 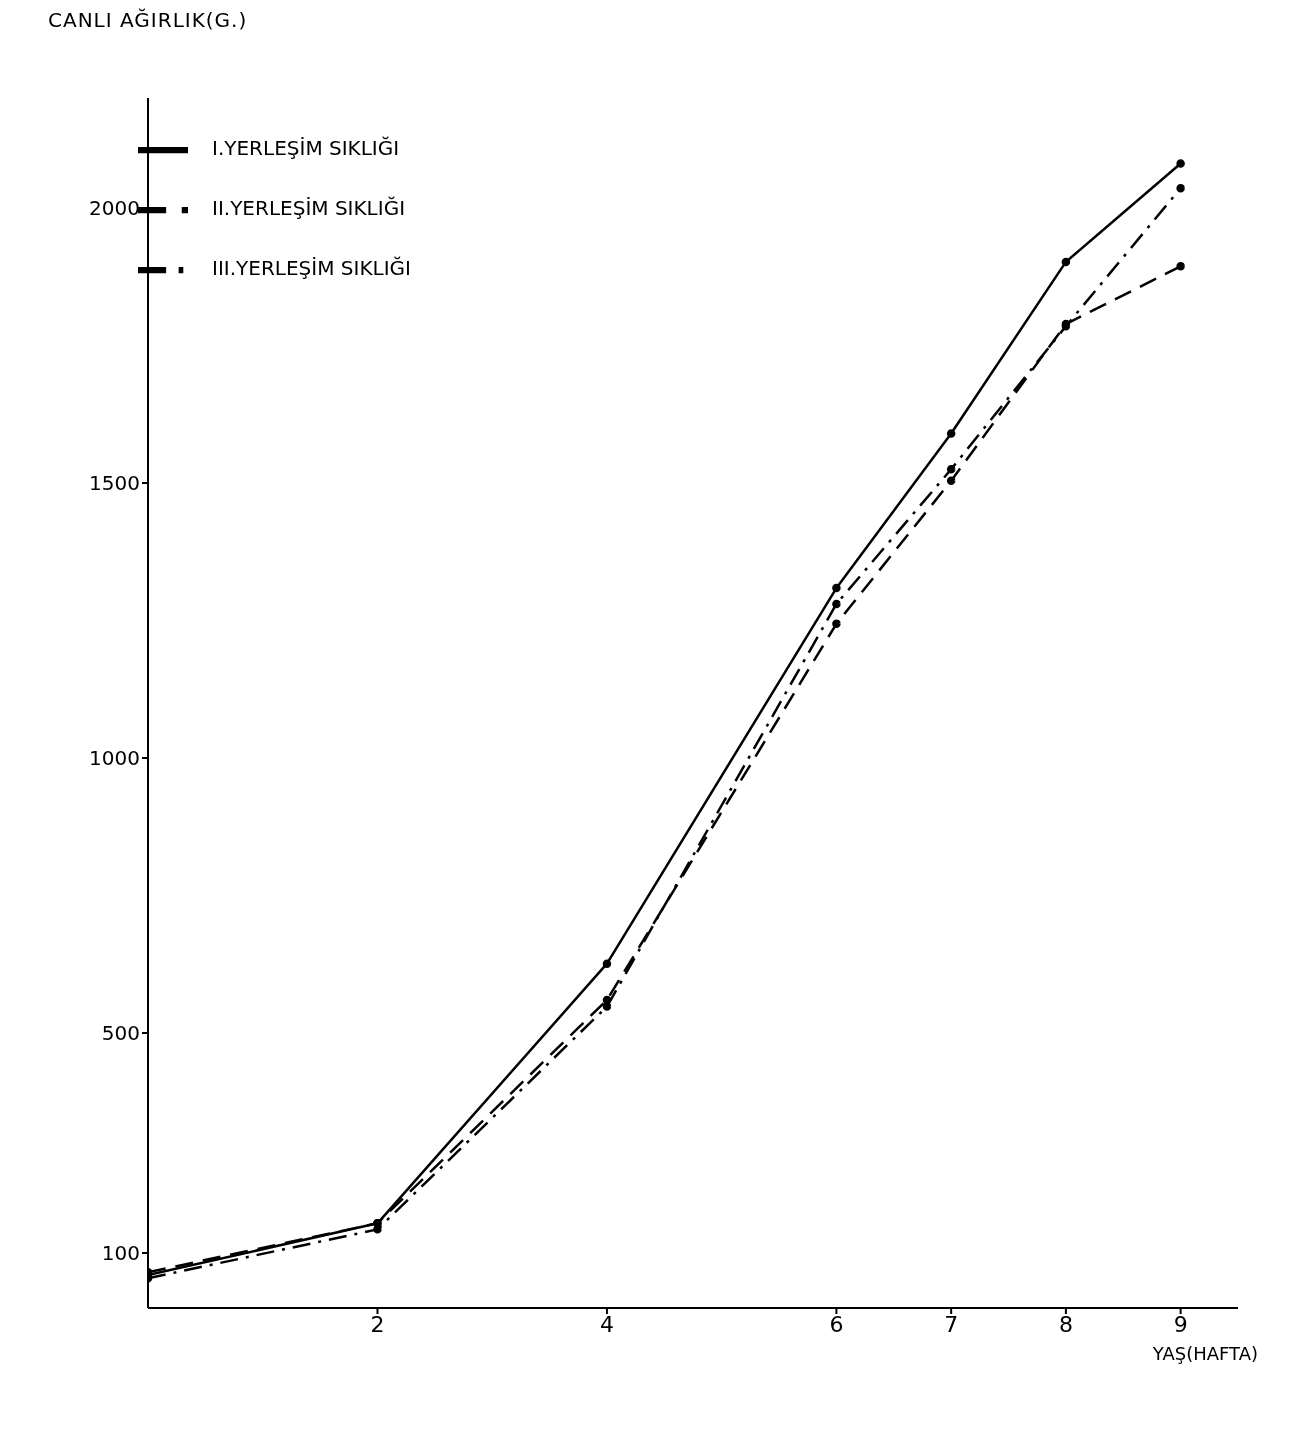 I want to click on legend-label: I.YERLEŞİM SIKLIĞI, so click(x=306, y=148).